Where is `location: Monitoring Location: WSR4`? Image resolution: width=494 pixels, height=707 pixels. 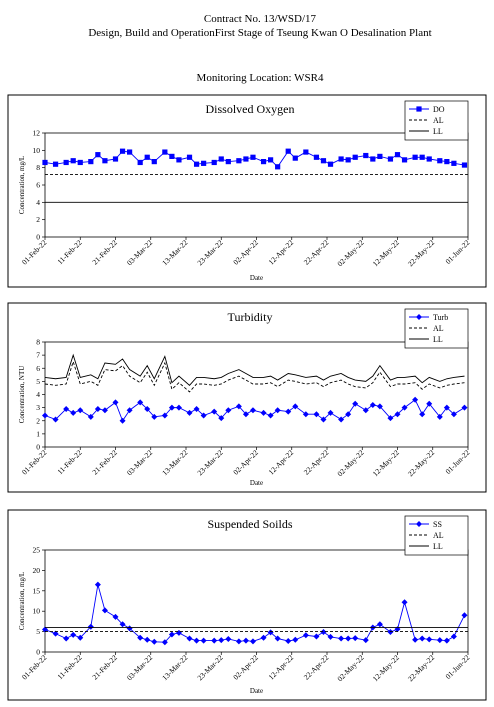 location: Monitoring Location: WSR4 is located at coordinates (260, 78).